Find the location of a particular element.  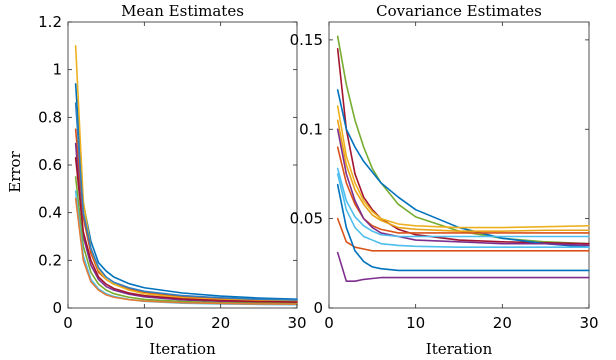

y-axis-label-mean: Error is located at coordinates (15, 171).